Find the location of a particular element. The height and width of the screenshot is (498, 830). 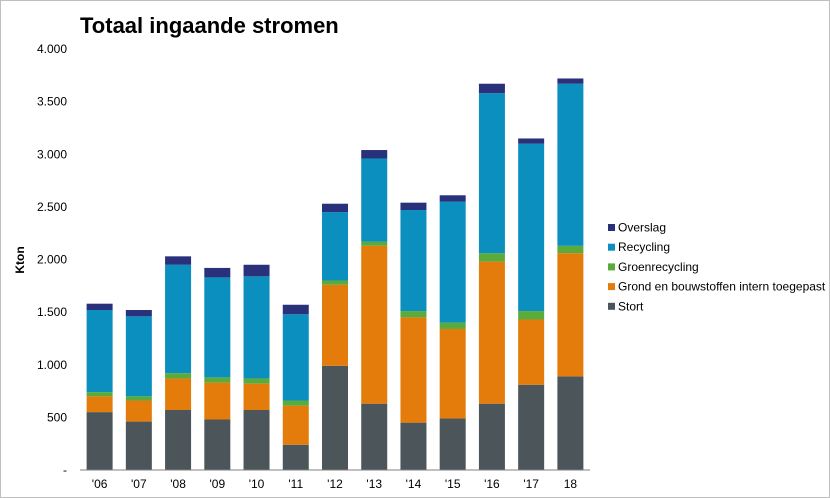

legend-label: Grond en bouwstoffen intern toegepast is located at coordinates (722, 287).